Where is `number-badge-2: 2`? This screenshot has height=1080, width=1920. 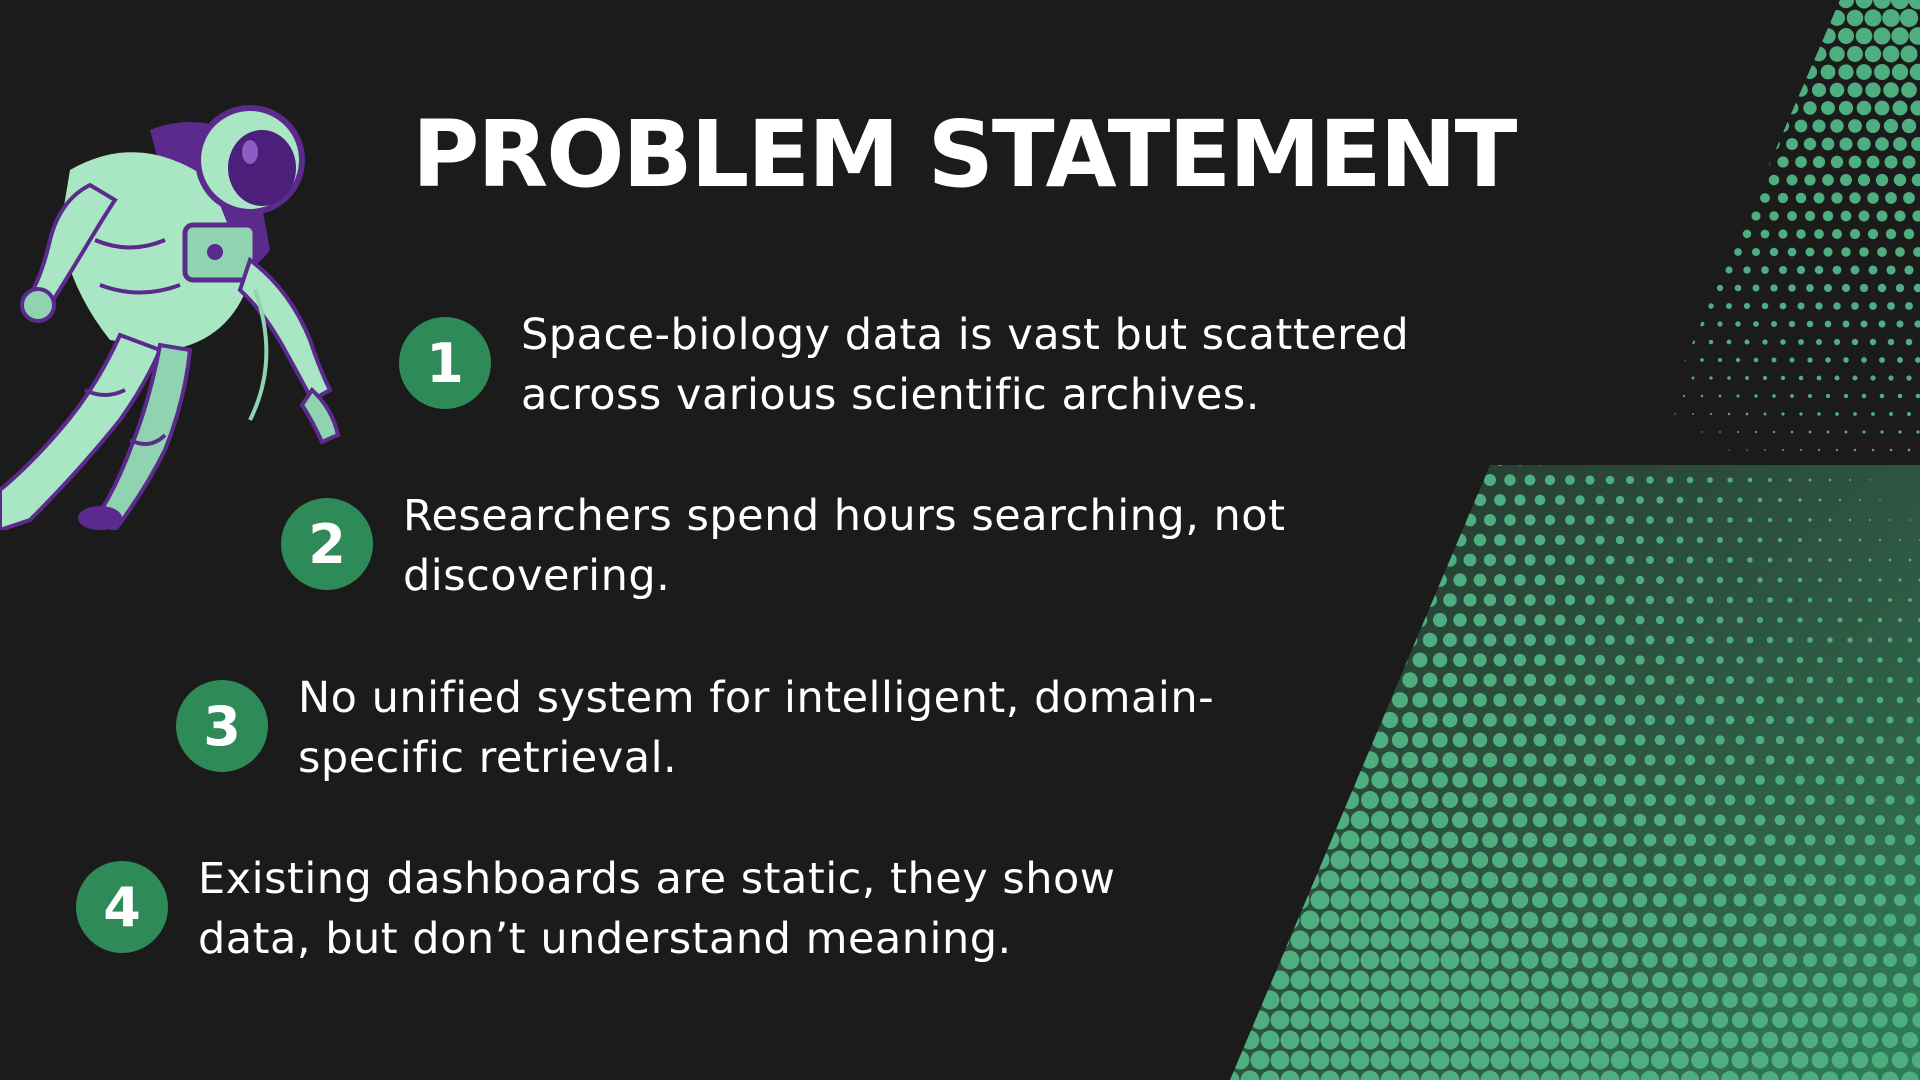
number-badge-2: 2 is located at coordinates (327, 544).